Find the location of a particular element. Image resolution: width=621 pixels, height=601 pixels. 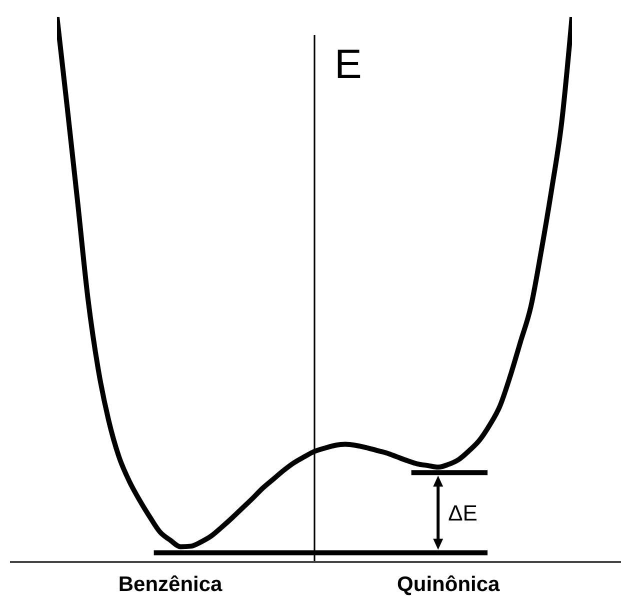

x-tick-label: Quinônica is located at coordinates (448, 584).